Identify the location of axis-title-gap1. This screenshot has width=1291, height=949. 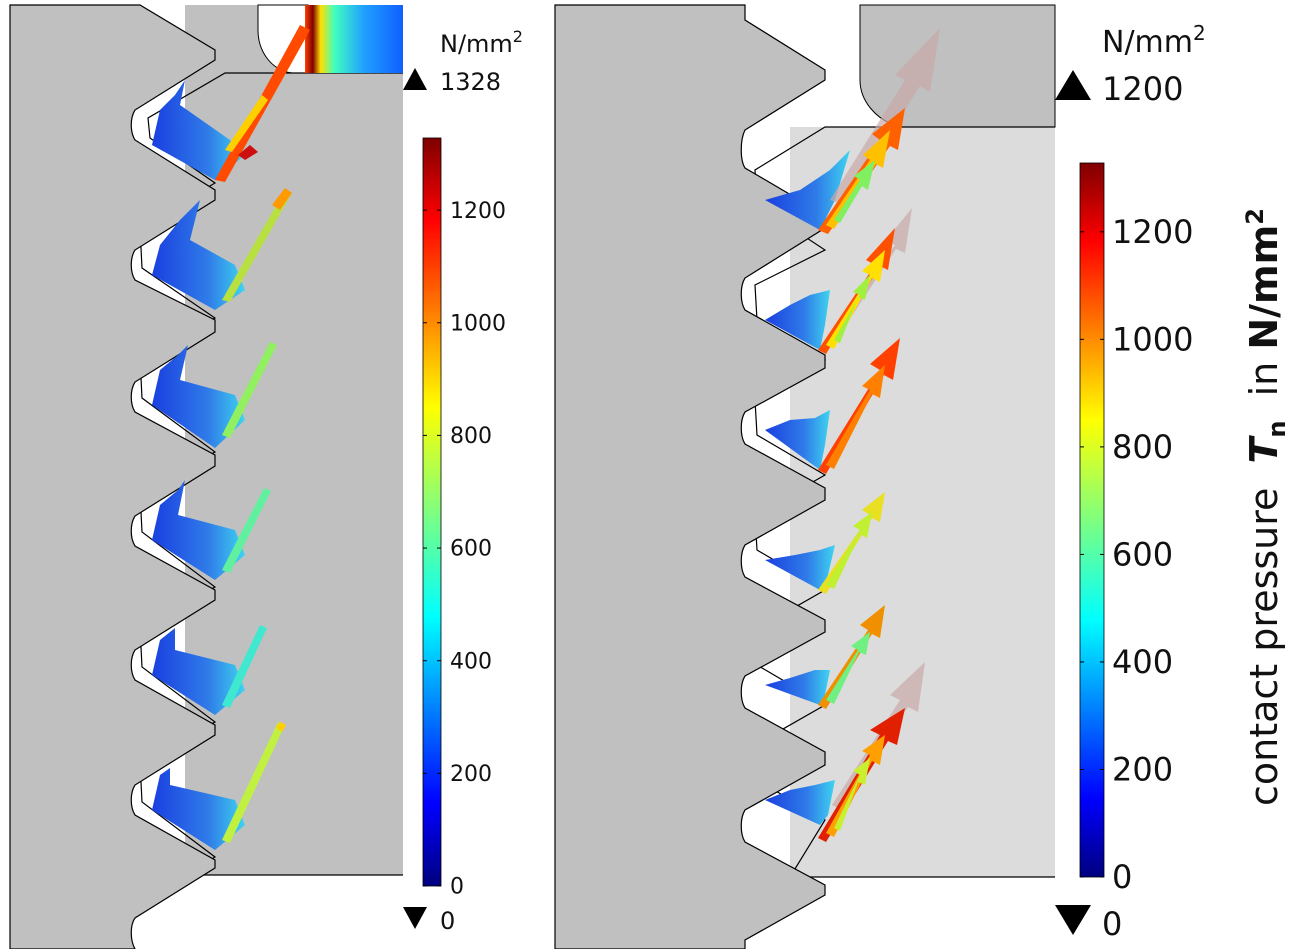
(1264, 481).